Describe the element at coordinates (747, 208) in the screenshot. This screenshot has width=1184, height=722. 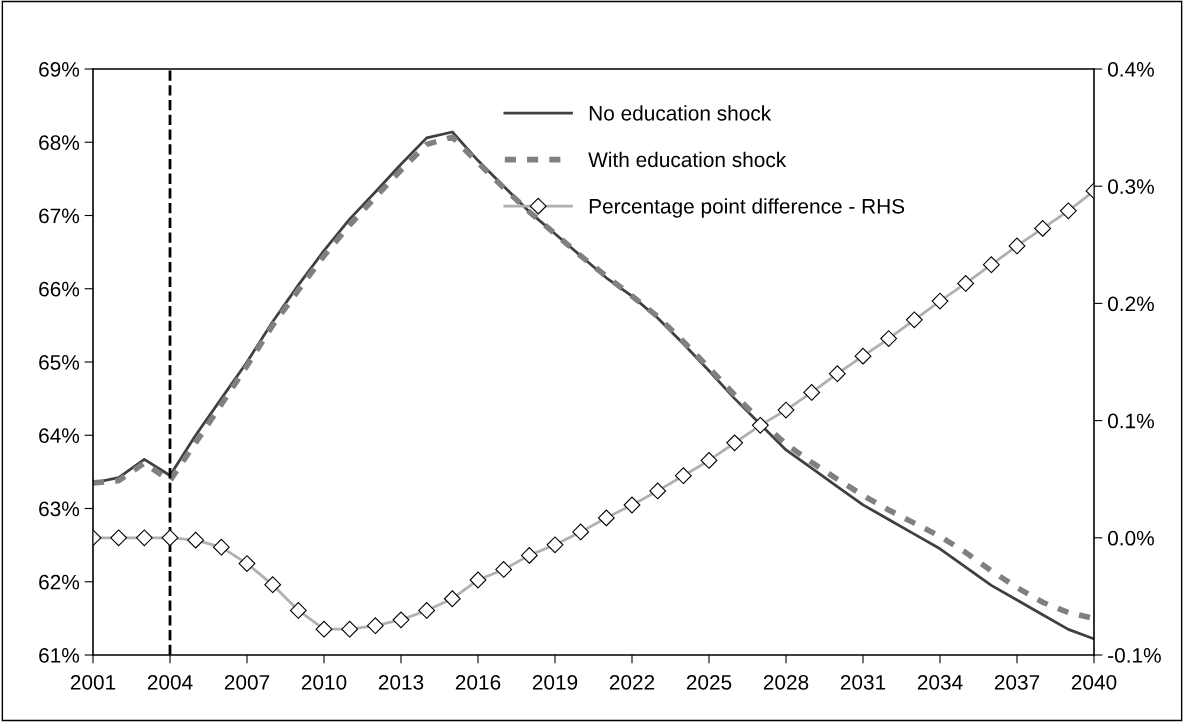
I see `legend-label: Percentage point difference - RHS` at that location.